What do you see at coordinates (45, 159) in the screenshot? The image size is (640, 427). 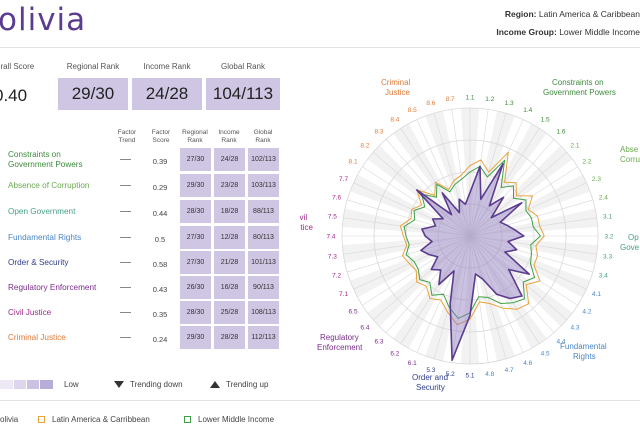 I see `factor-label: Constraints on Government Powers` at bounding box center [45, 159].